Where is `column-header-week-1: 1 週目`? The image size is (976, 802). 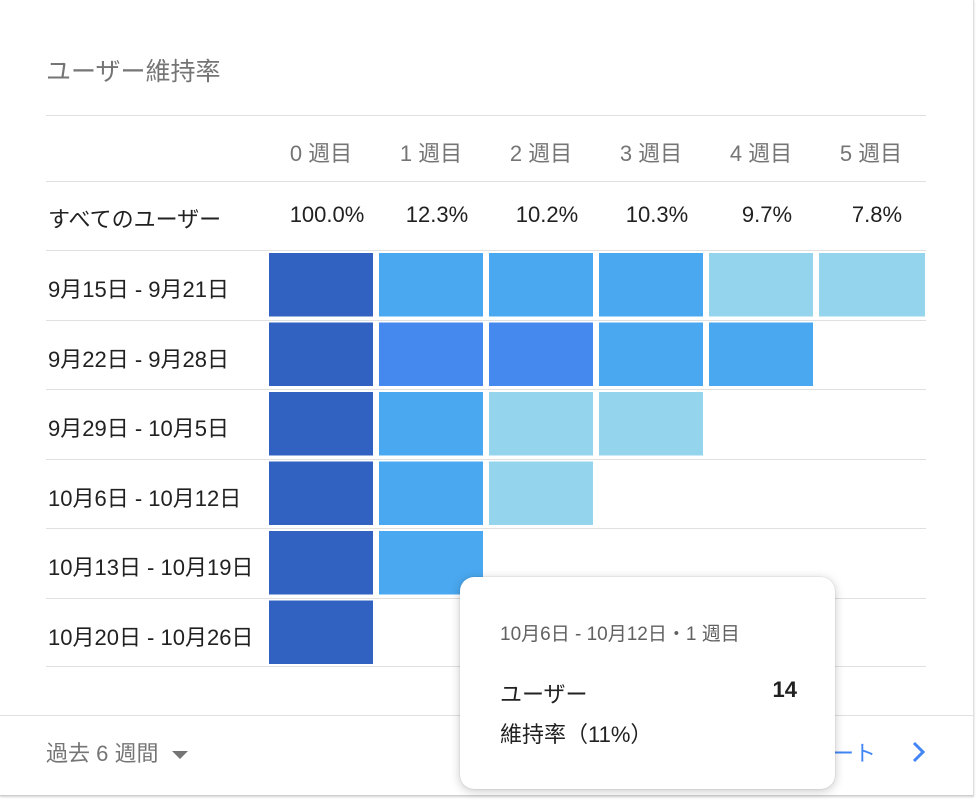 column-header-week-1: 1 週目 is located at coordinates (431, 153).